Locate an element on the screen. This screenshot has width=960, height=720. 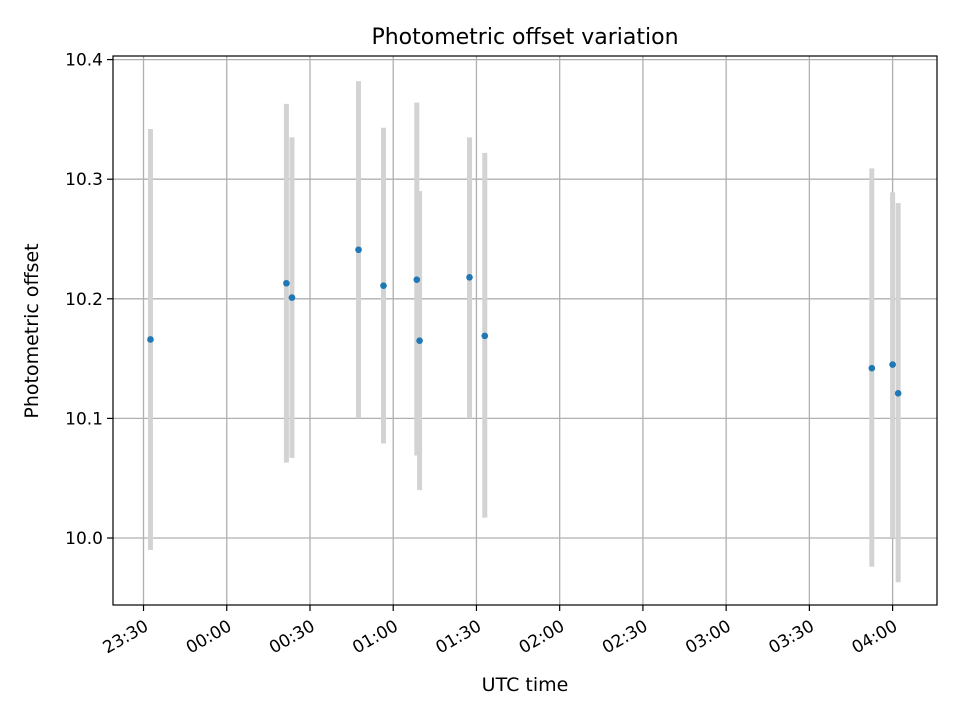
x-tick-label: 00:30 is located at coordinates (292, 637).